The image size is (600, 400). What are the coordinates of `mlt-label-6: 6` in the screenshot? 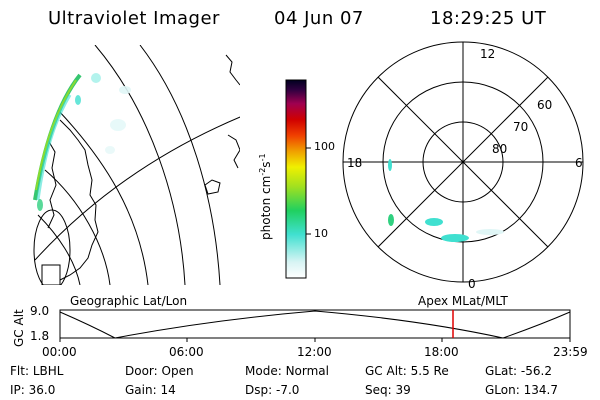 It's located at (579, 163).